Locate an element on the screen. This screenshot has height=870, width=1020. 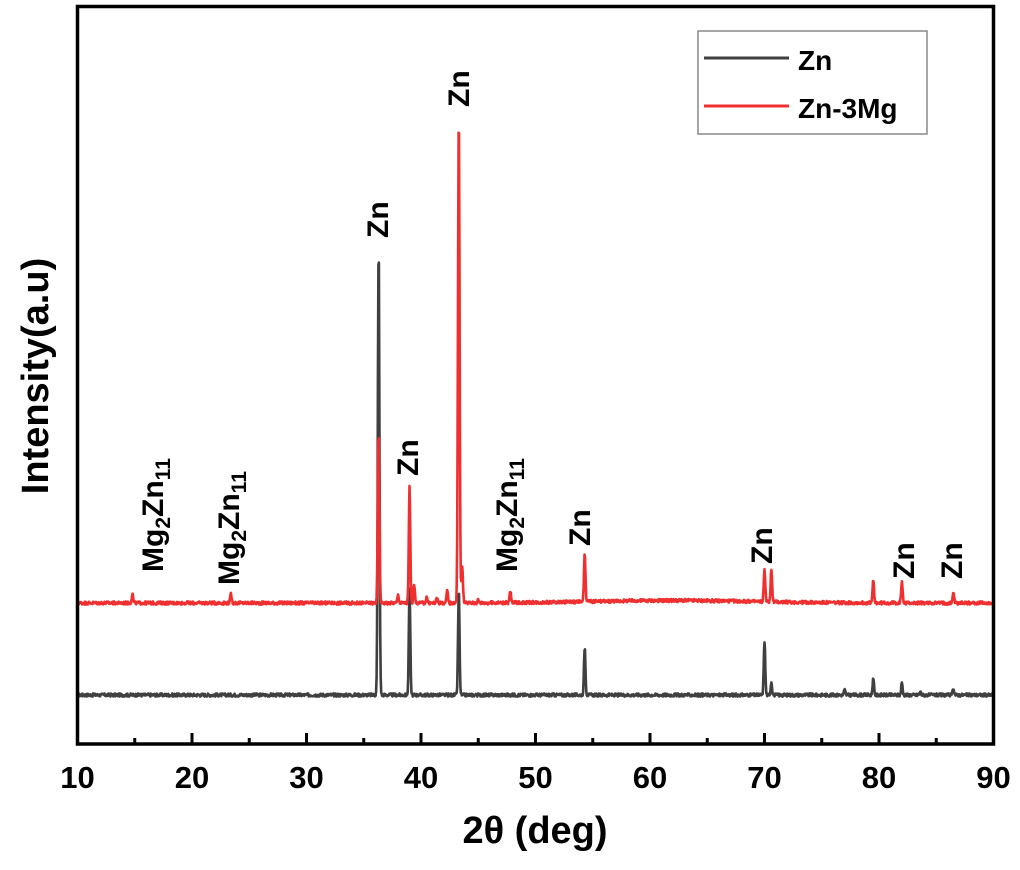
x-tick-label: 60 is located at coordinates (650, 777).